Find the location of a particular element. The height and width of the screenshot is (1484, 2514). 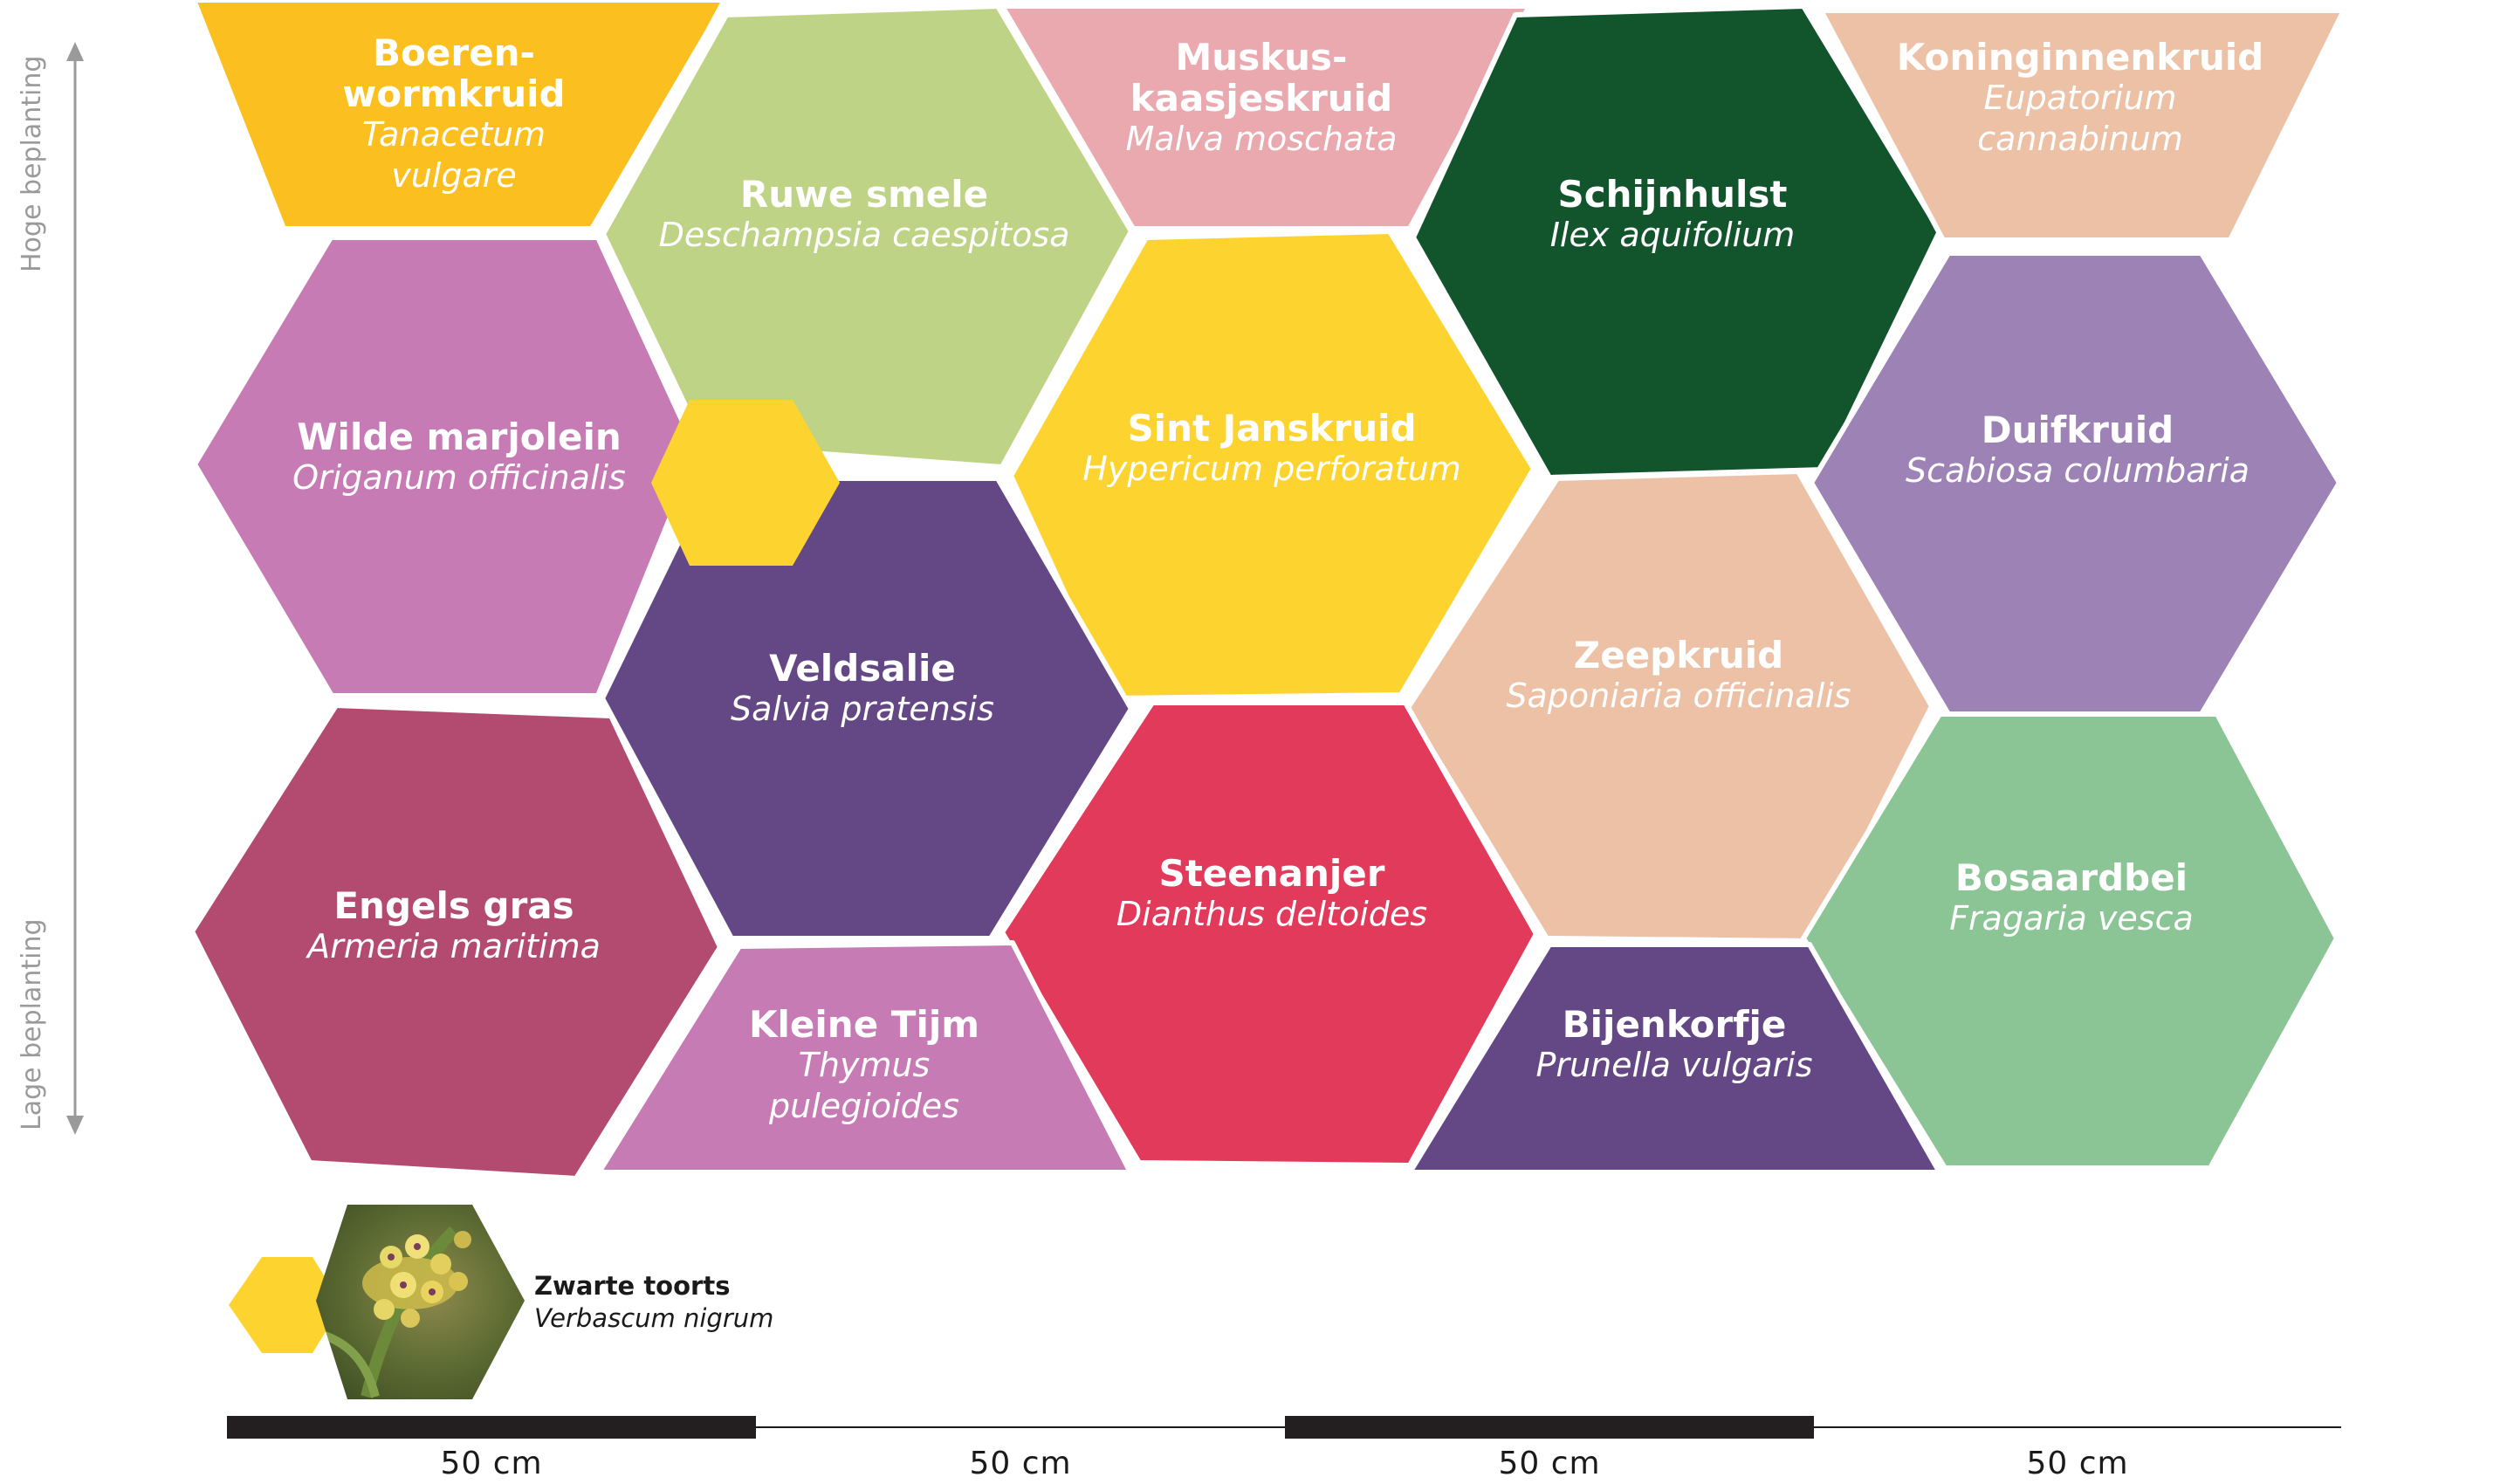

plant-name: Schijnhulst is located at coordinates (1672, 194).